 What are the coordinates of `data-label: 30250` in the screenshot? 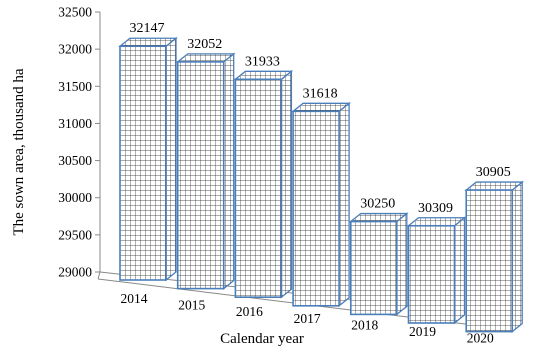 It's located at (377, 204).